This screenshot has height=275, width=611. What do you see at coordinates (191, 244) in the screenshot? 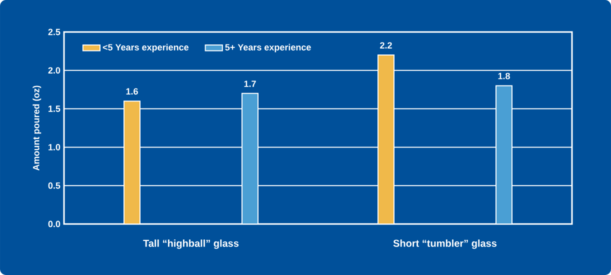
I see `x-tick-label: Tall “highball” glass` at bounding box center [191, 244].